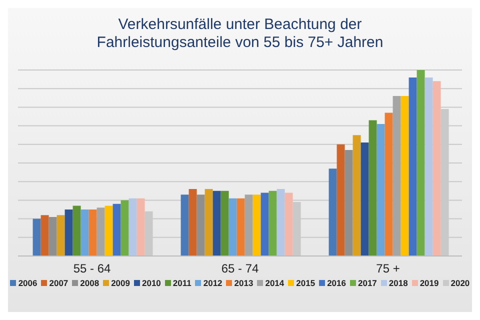 Image resolution: width=480 pixels, height=320 pixels. What do you see at coordinates (274, 283) in the screenshot?
I see `legend-label: 2014` at bounding box center [274, 283].